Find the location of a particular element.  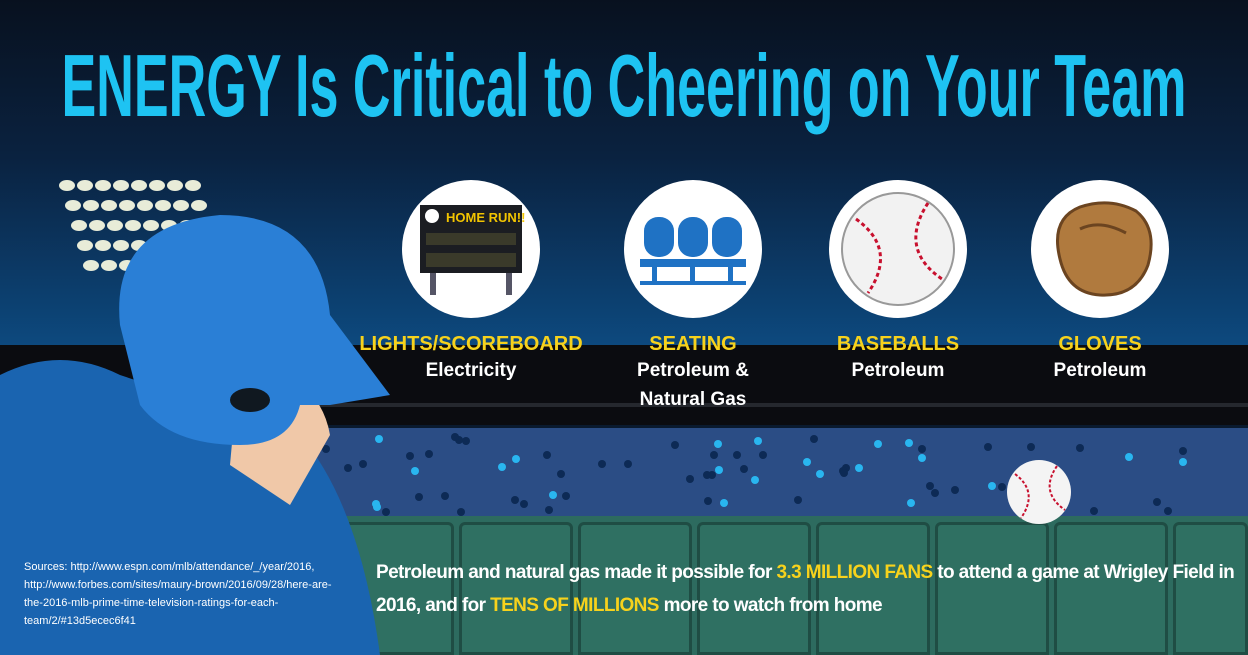

scoreboard-icon: HOME RUN!!! is located at coordinates (471, 249).